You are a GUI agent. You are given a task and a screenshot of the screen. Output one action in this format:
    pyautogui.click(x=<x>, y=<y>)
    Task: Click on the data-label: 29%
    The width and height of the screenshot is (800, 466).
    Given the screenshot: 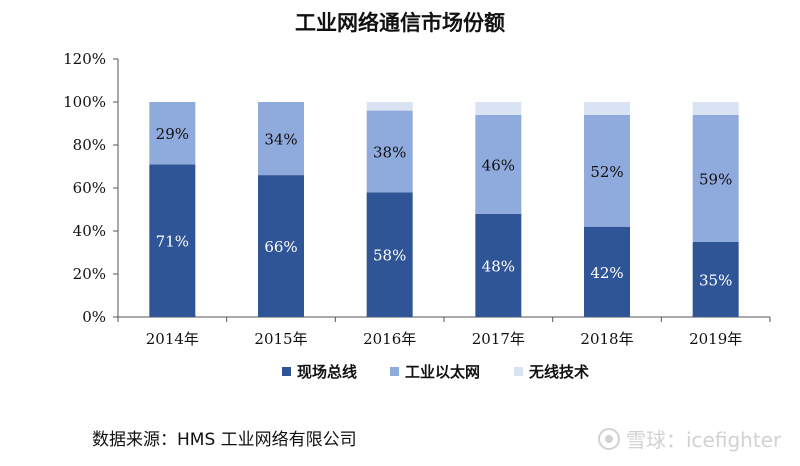 What is the action you would take?
    pyautogui.click(x=172, y=134)
    